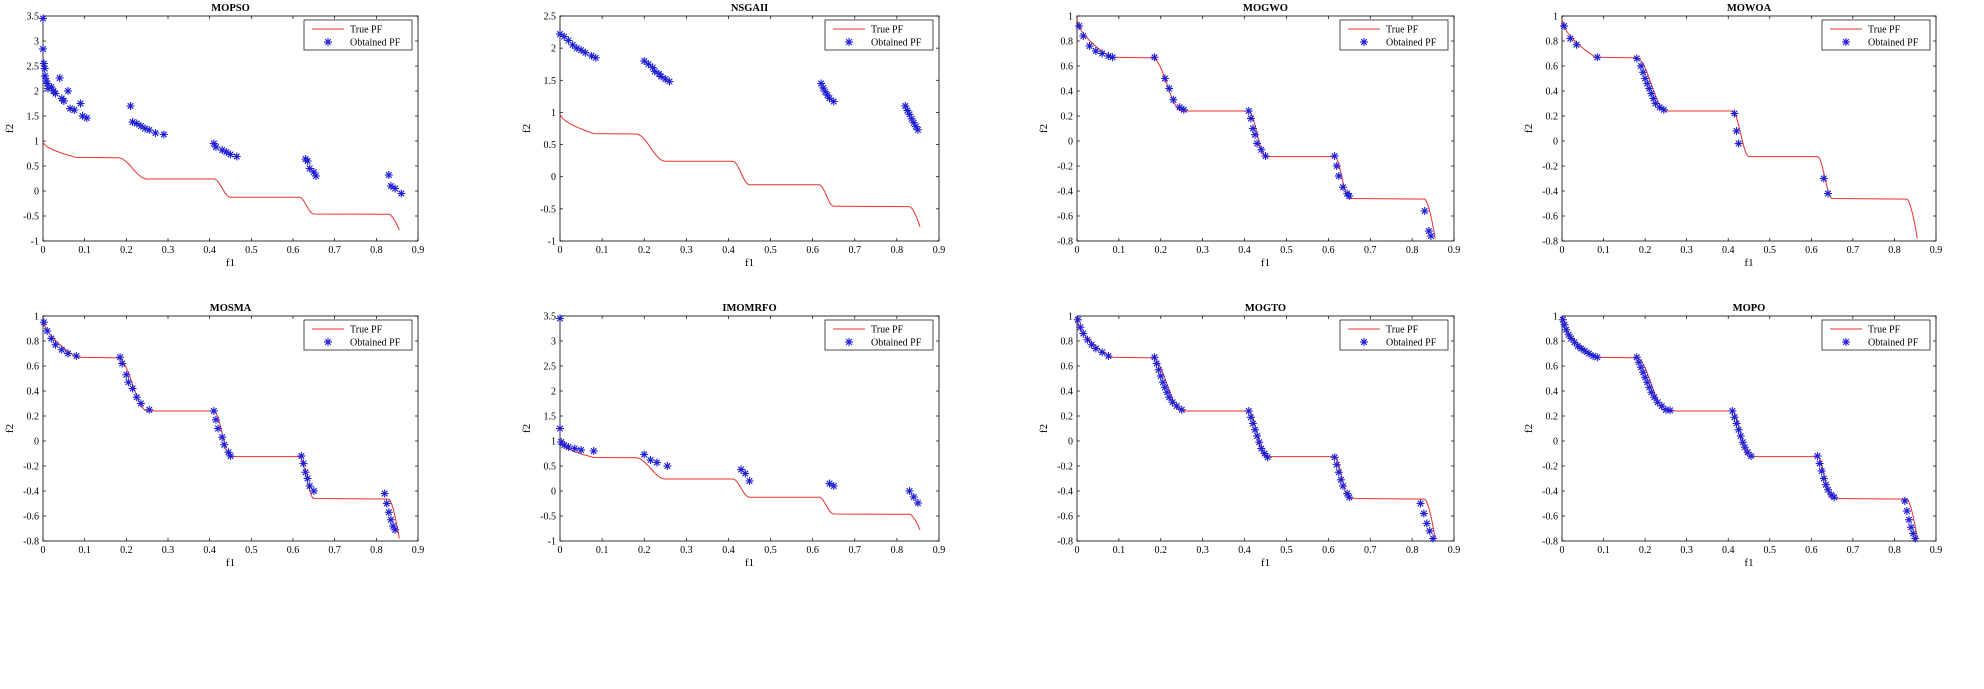 This screenshot has height=689, width=1984. What do you see at coordinates (548, 517) in the screenshot?
I see `y-tick-label: -0.5` at bounding box center [548, 517].